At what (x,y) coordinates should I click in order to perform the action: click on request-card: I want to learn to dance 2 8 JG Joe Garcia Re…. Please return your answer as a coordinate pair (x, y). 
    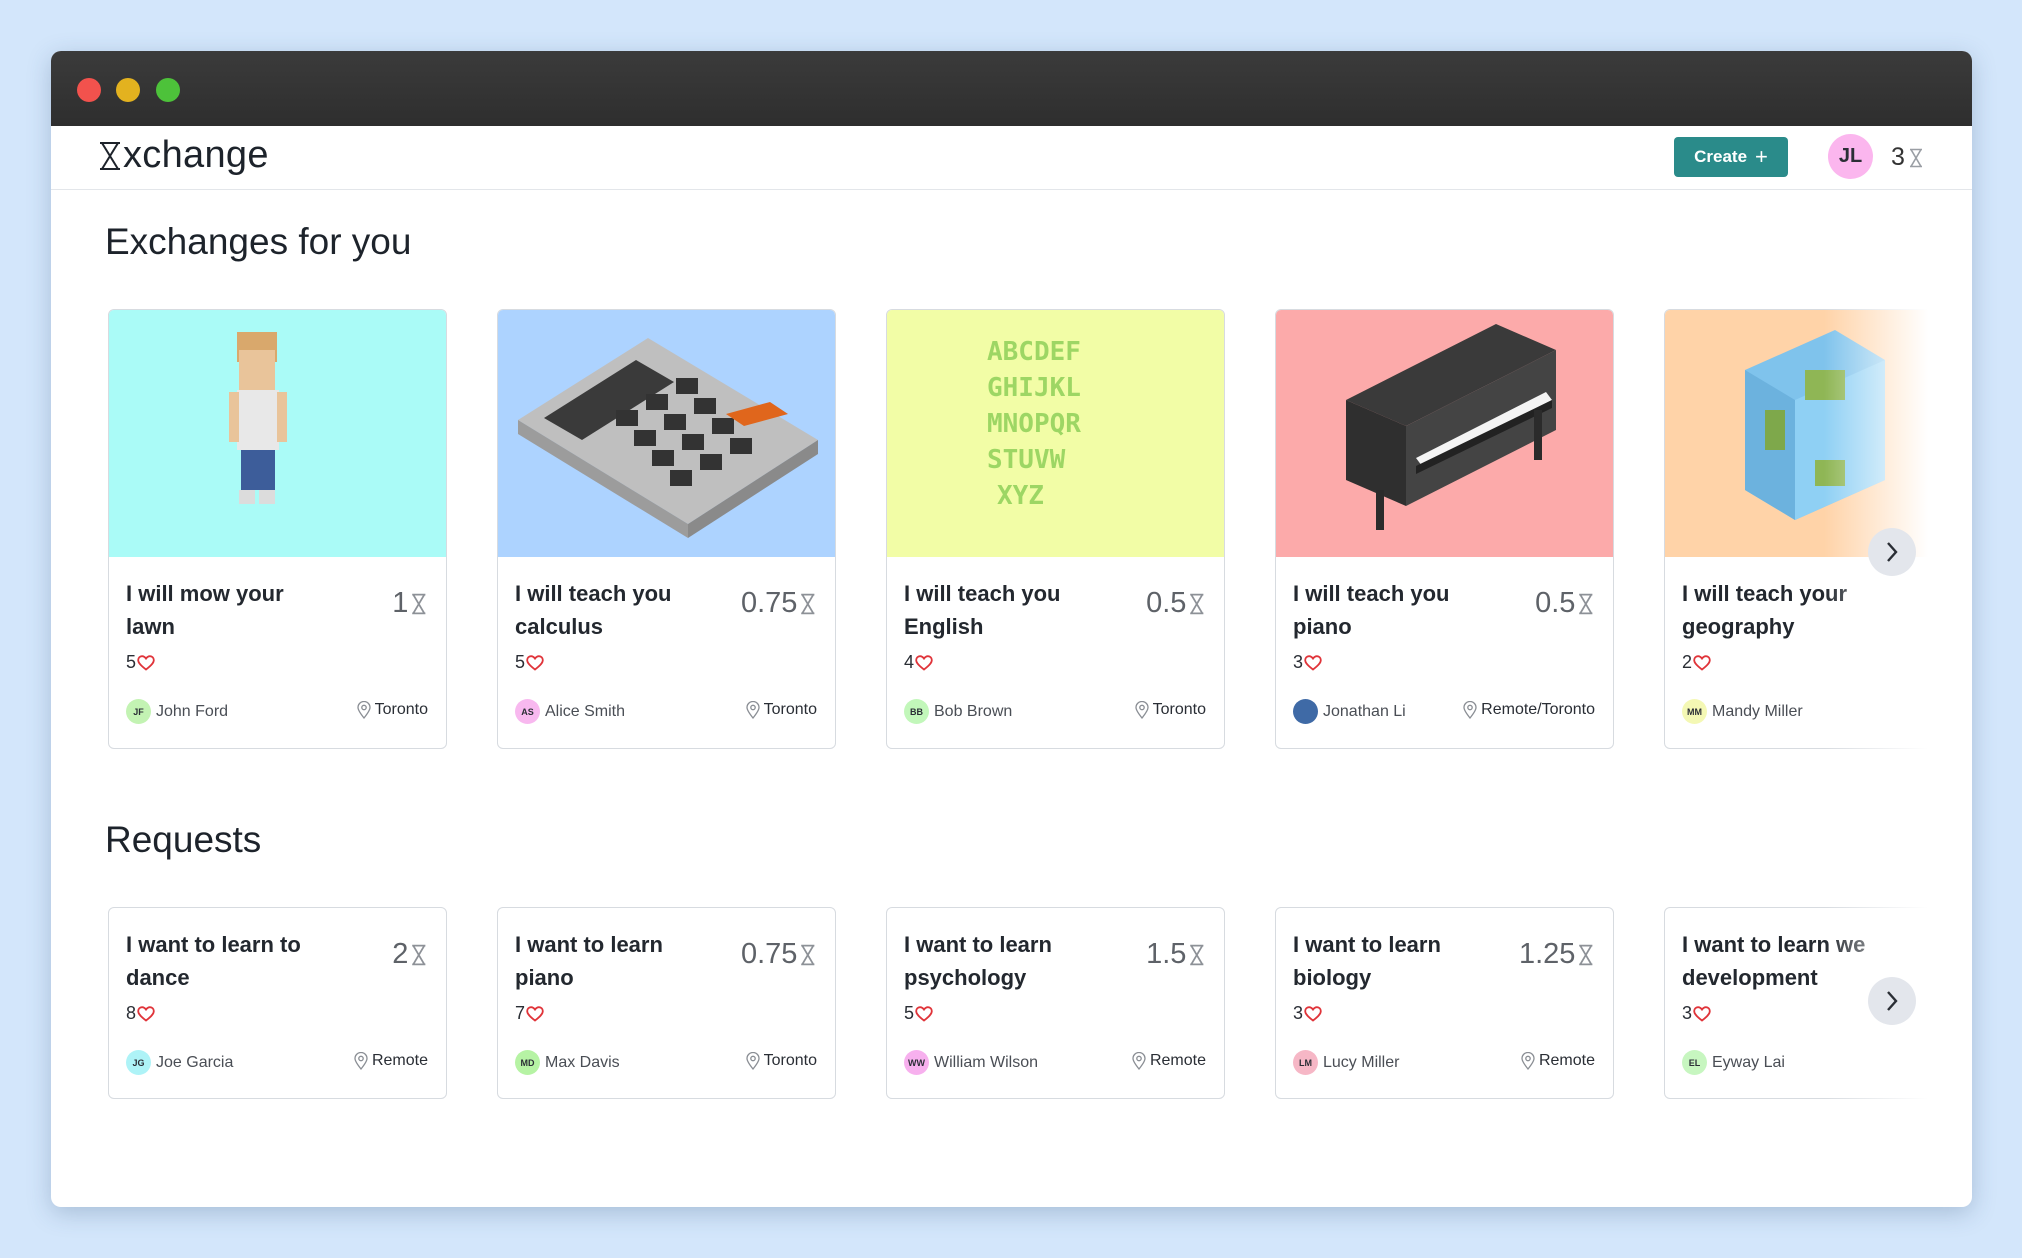
    Looking at the image, I should click on (277, 1003).